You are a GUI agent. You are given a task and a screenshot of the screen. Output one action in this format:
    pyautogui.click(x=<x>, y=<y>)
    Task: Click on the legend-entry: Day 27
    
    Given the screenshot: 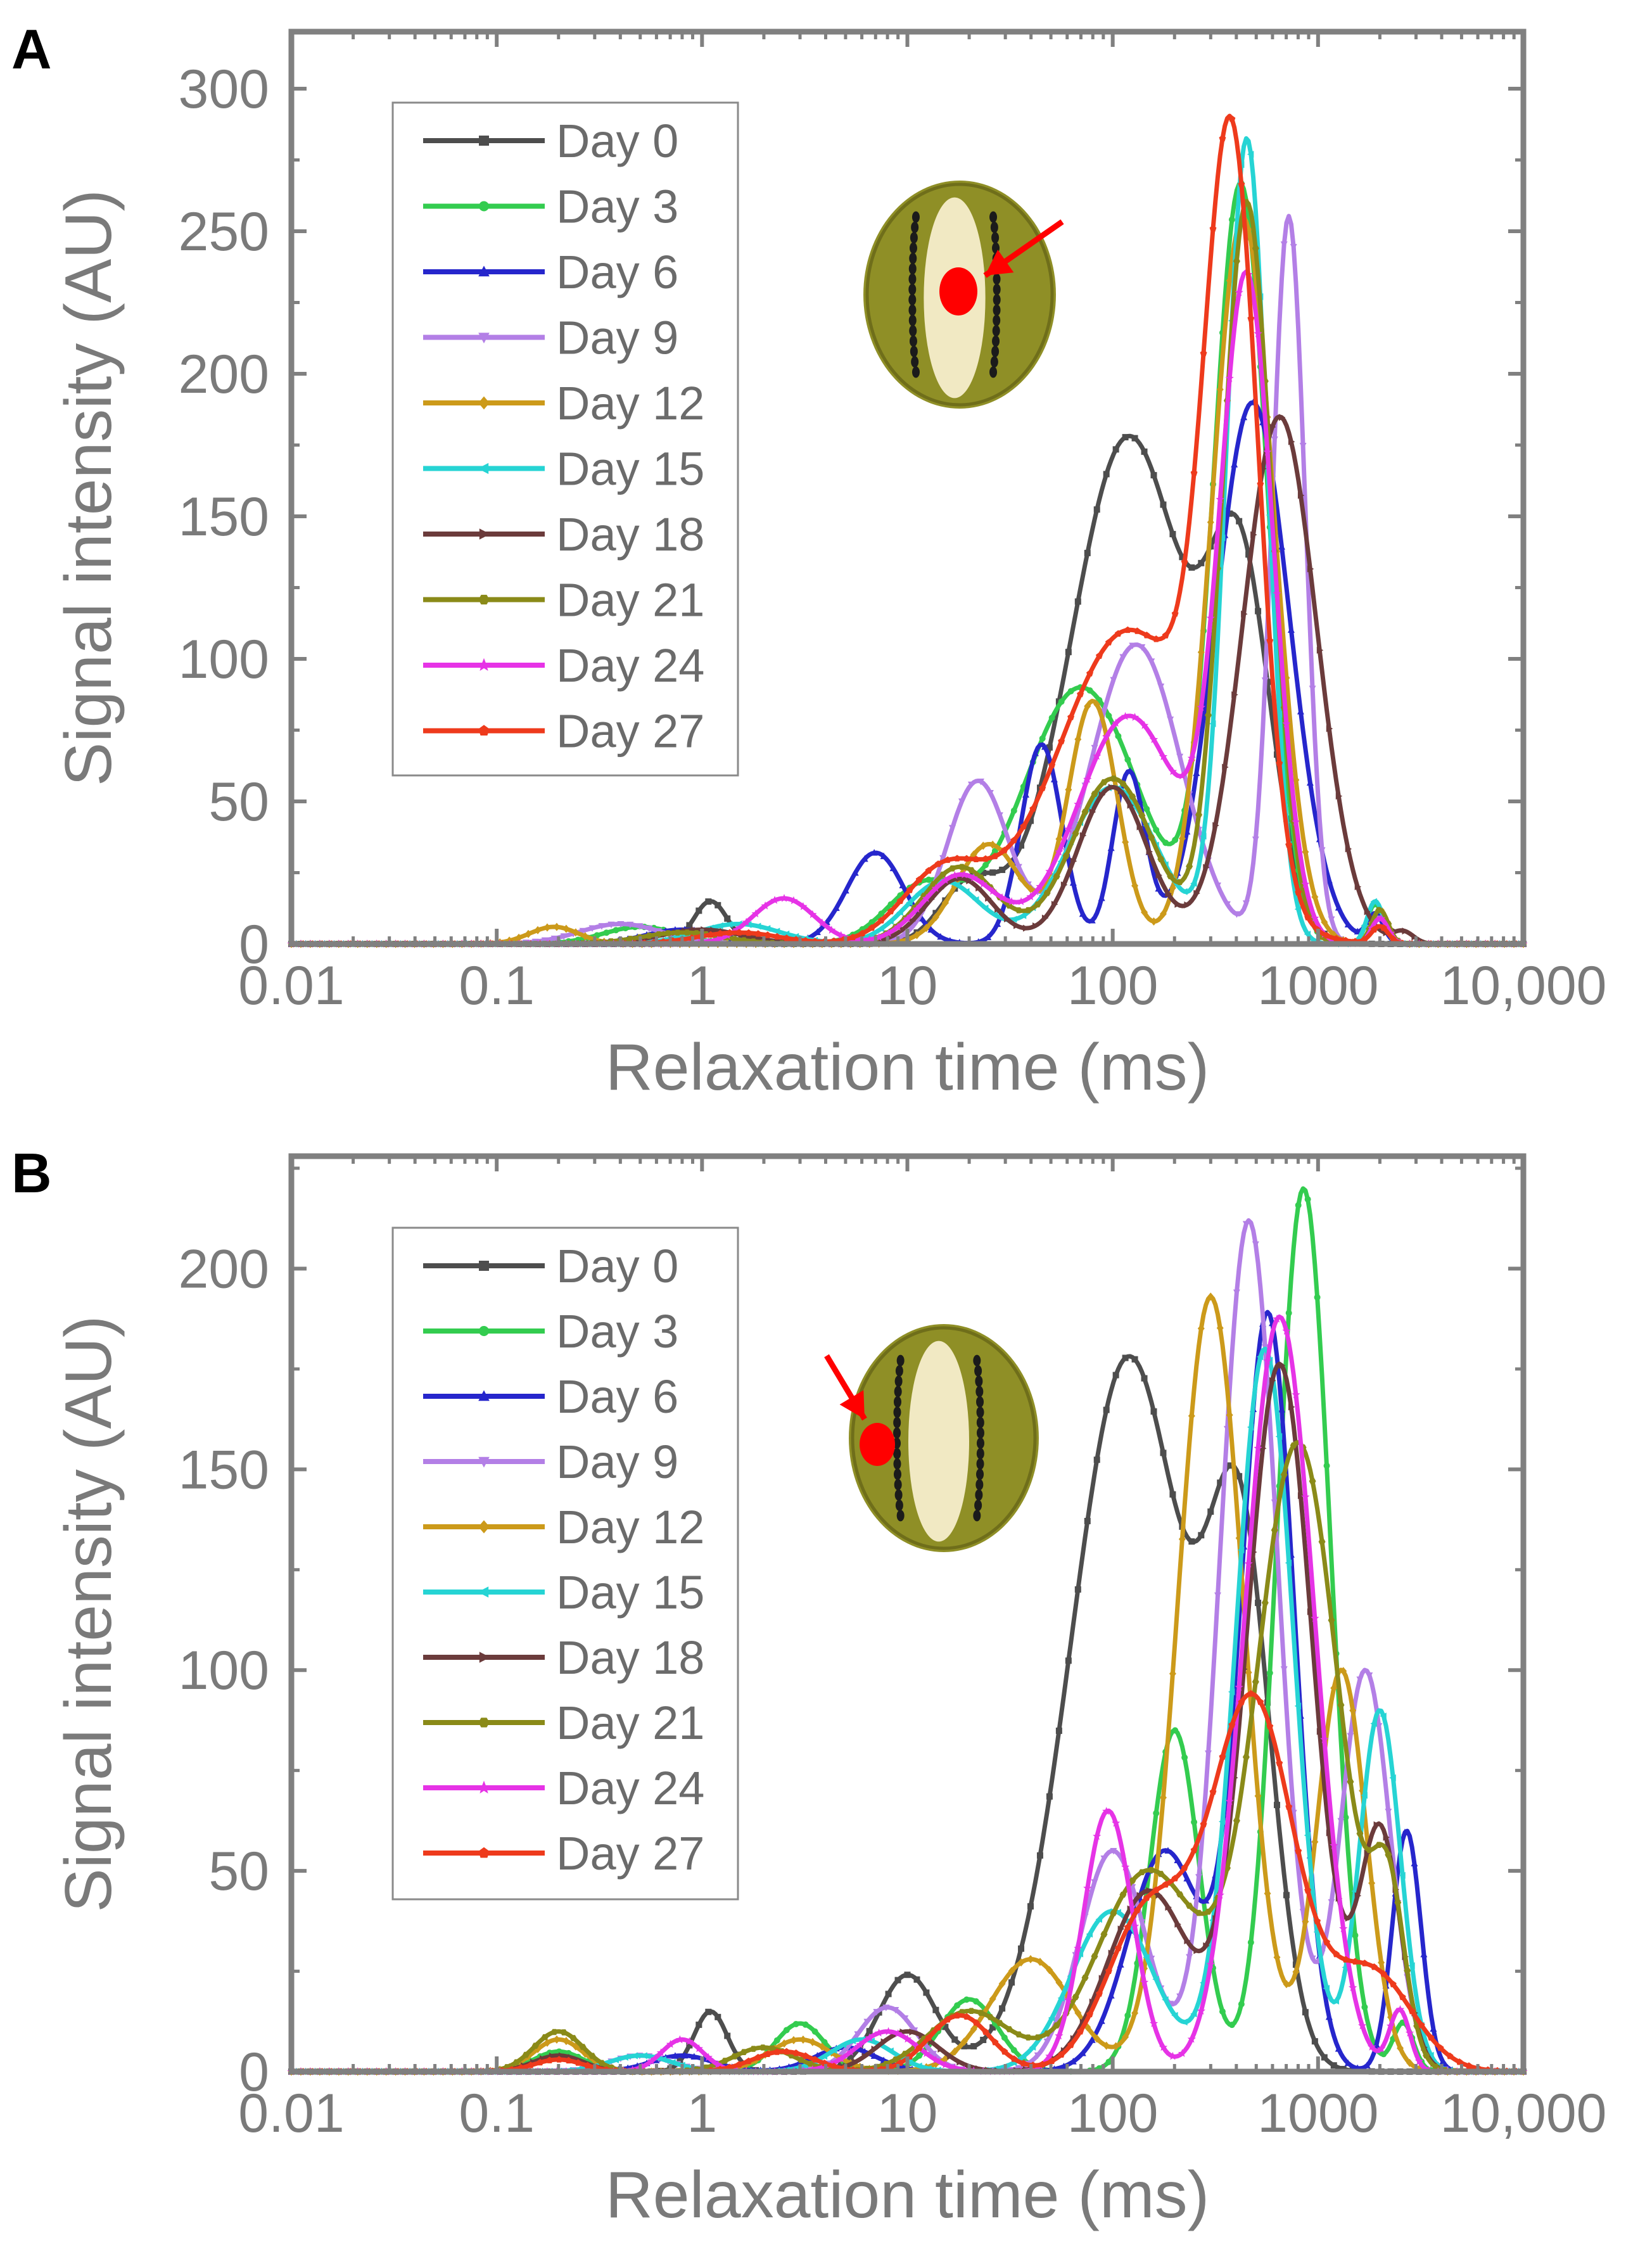 What is the action you would take?
    pyautogui.click(x=563, y=732)
    